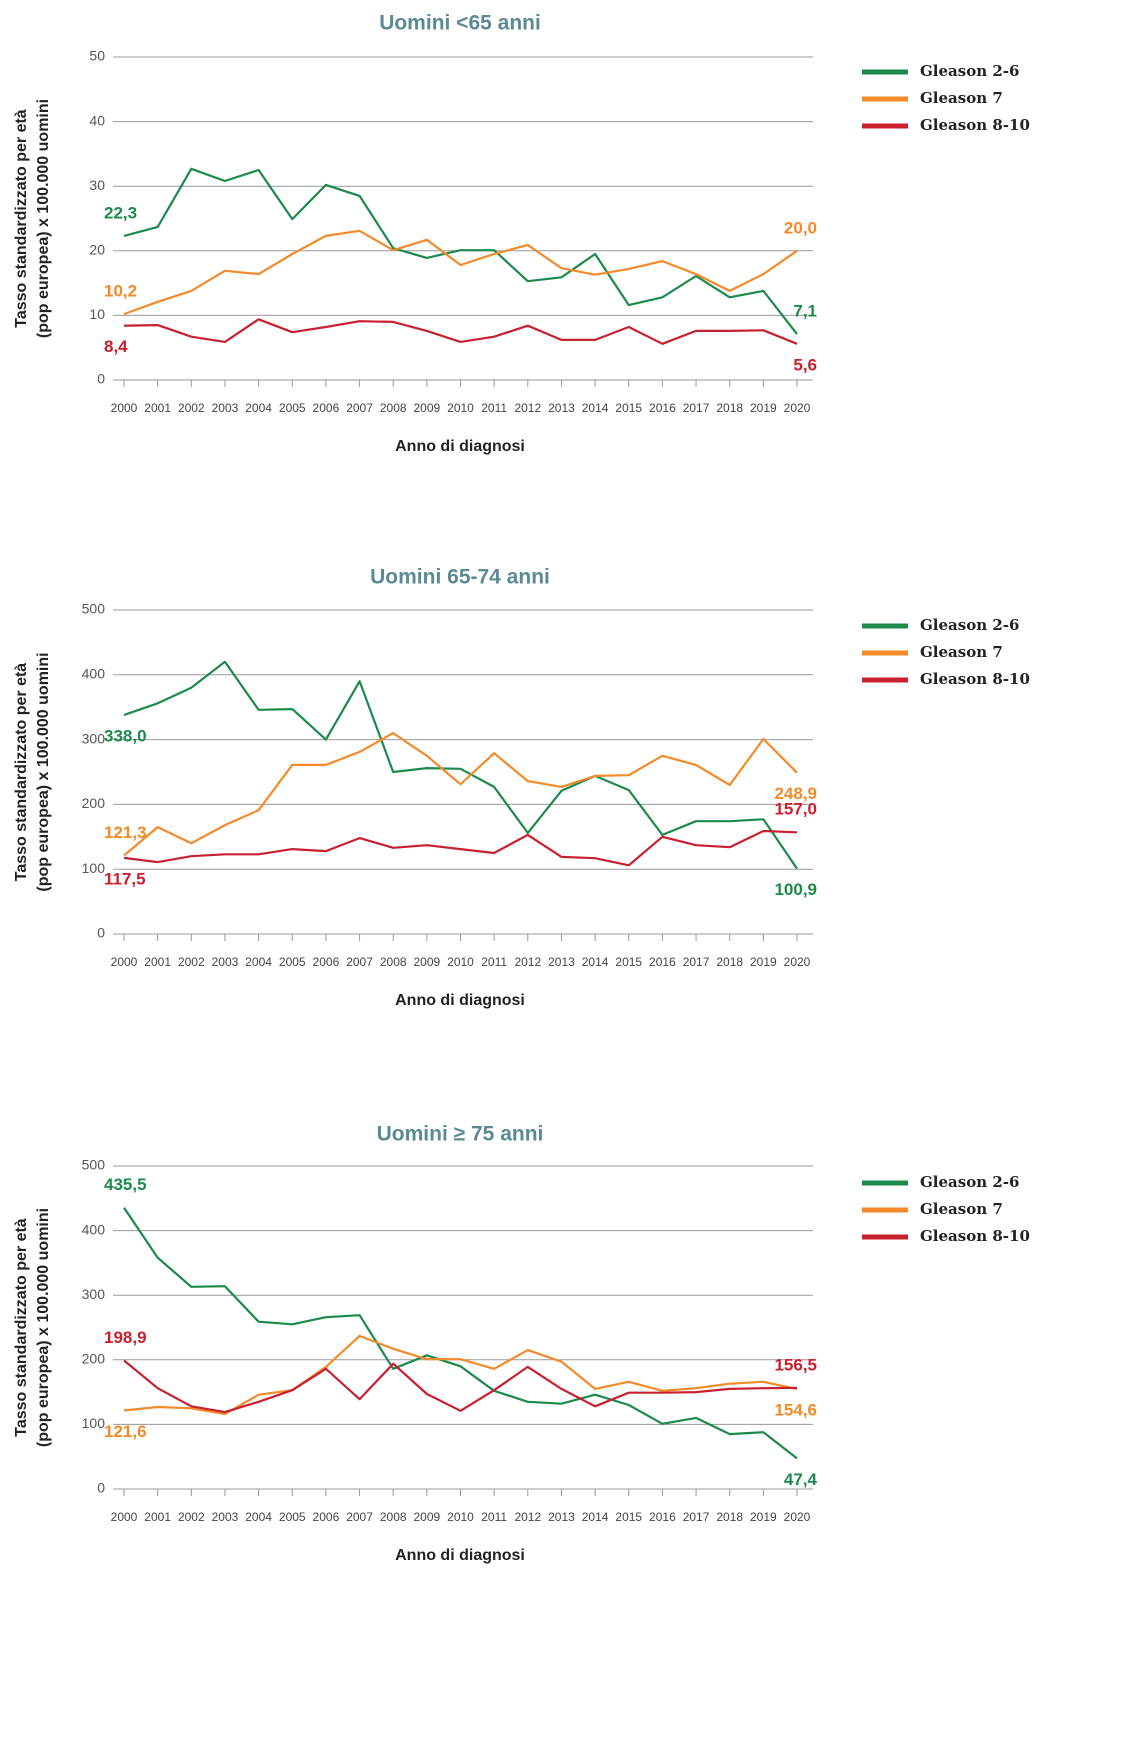 The height and width of the screenshot is (1750, 1148). Describe the element at coordinates (801, 1479) in the screenshot. I see `value-label: 47,4` at that location.